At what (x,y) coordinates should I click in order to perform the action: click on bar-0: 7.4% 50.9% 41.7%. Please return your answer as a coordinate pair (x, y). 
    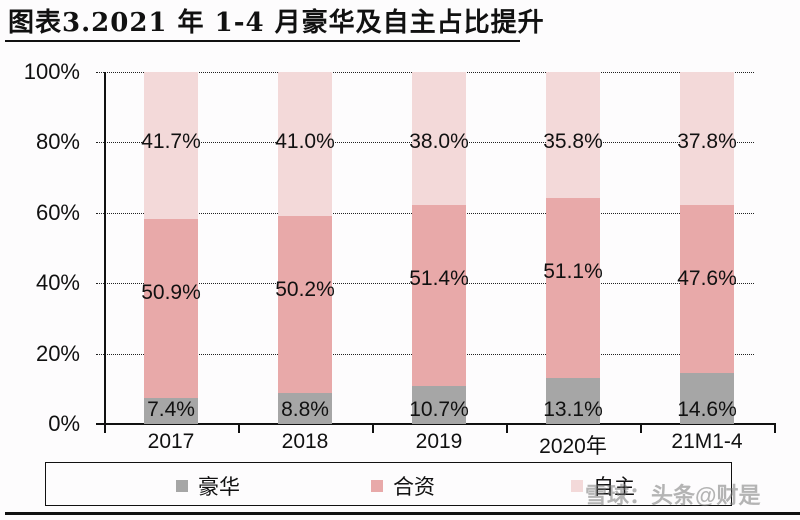
    Looking at the image, I should click on (171, 248).